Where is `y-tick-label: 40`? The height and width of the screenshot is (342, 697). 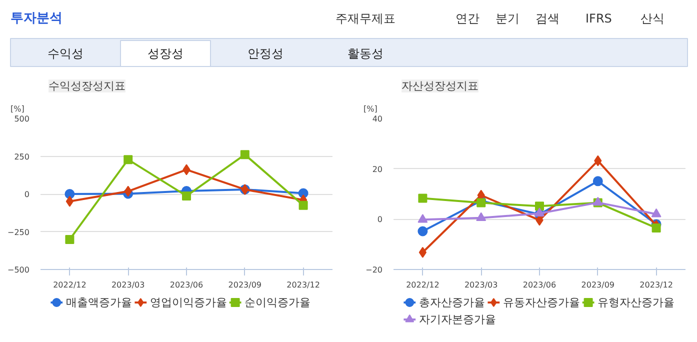
y-tick-label: 40 is located at coordinates (377, 119).